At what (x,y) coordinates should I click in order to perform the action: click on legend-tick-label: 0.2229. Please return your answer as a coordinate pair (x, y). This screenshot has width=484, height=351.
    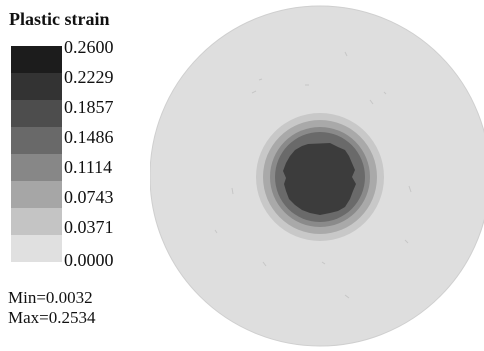
    Looking at the image, I should click on (89, 77).